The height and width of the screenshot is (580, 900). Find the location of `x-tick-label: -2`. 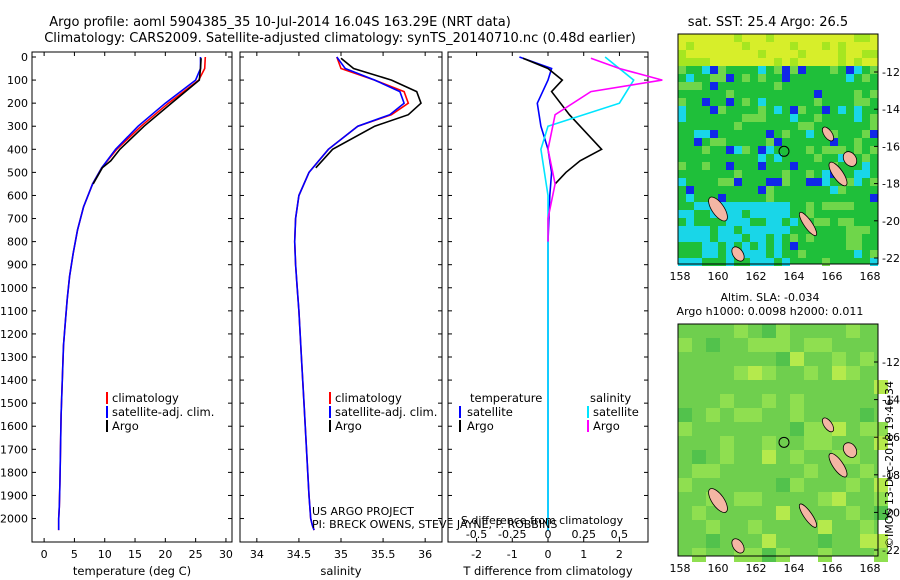

x-tick-label: -2 is located at coordinates (476, 554).